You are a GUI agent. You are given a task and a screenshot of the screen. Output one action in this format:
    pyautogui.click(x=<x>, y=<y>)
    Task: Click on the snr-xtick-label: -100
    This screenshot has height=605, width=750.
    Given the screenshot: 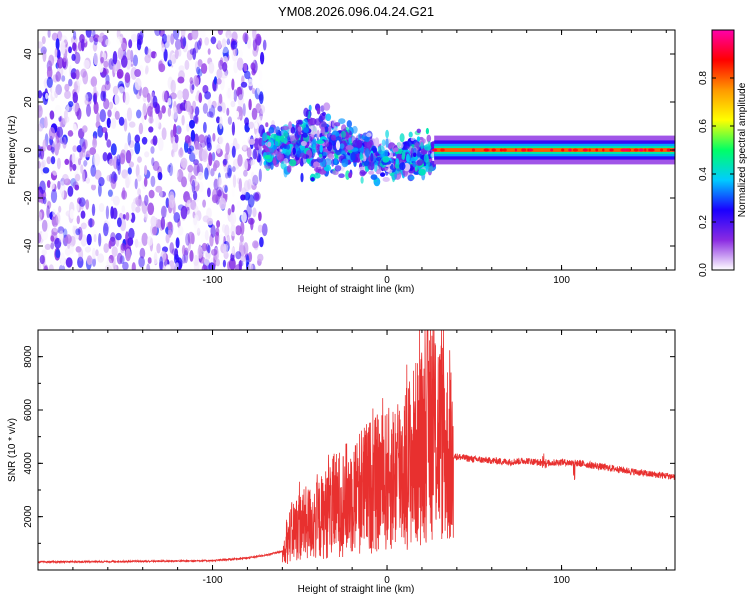 What is the action you would take?
    pyautogui.click(x=213, y=580)
    